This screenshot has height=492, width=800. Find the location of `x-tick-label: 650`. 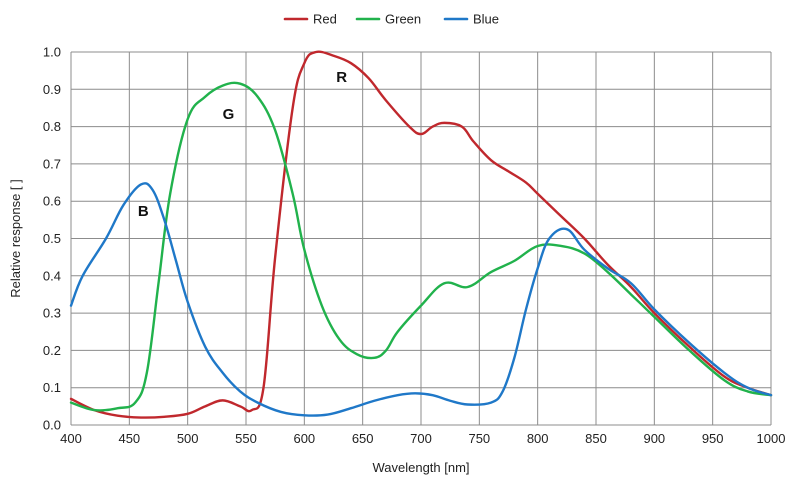

x-tick-label: 650 is located at coordinates (363, 438).